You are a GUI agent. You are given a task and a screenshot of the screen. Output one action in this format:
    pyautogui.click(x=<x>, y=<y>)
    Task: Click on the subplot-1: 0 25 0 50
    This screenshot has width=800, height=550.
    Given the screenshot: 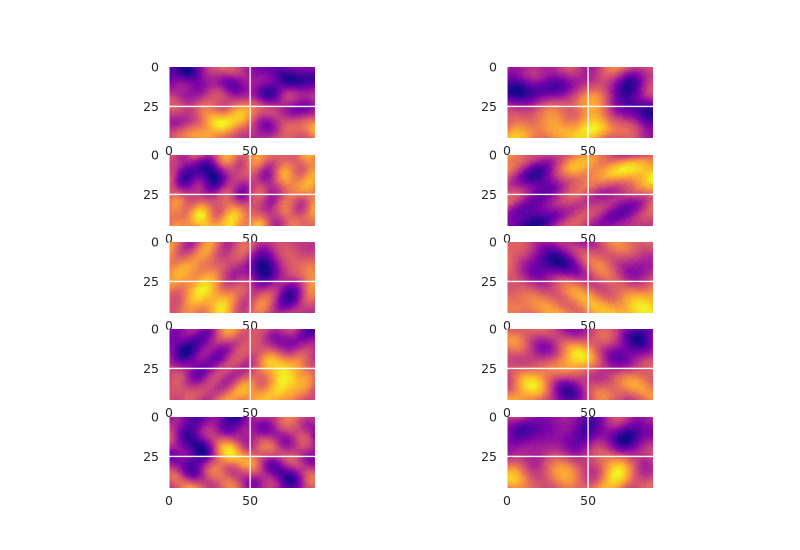 What is the action you would take?
    pyautogui.click(x=229, y=109)
    